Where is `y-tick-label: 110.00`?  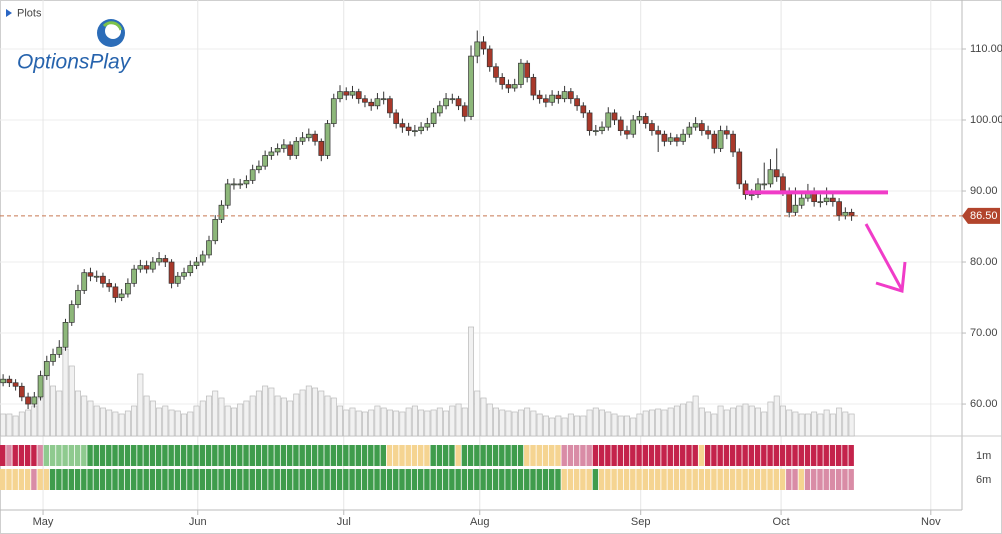
y-tick-label: 110.00 is located at coordinates (986, 49).